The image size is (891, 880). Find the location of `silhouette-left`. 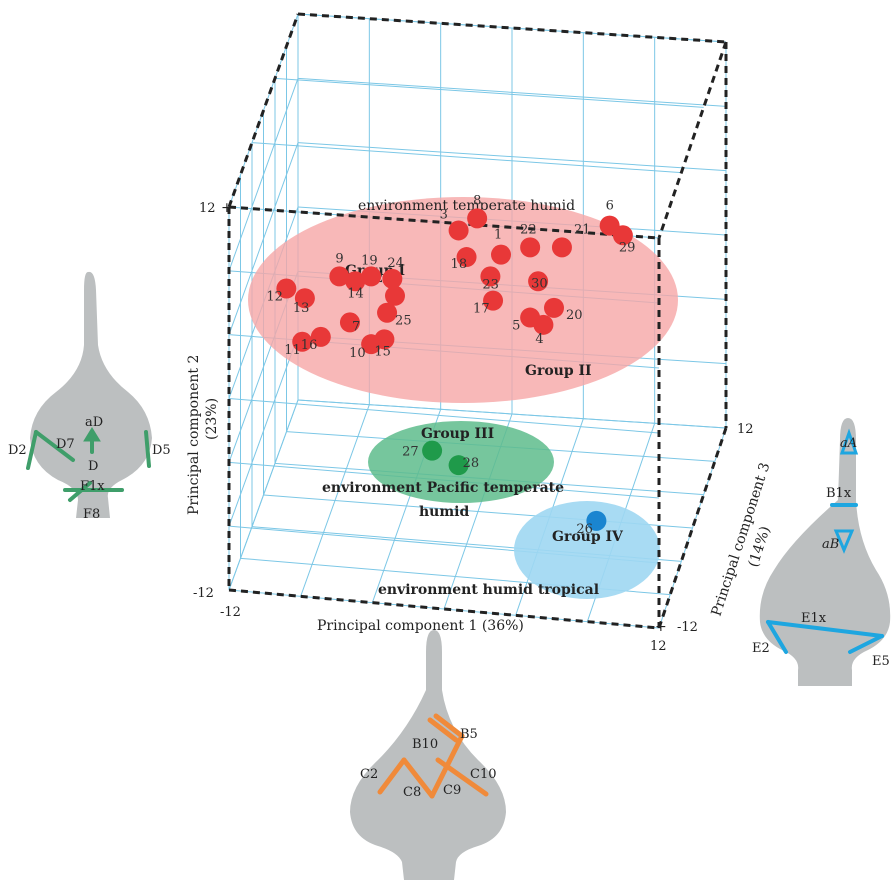

silhouette-left is located at coordinates (91, 394).